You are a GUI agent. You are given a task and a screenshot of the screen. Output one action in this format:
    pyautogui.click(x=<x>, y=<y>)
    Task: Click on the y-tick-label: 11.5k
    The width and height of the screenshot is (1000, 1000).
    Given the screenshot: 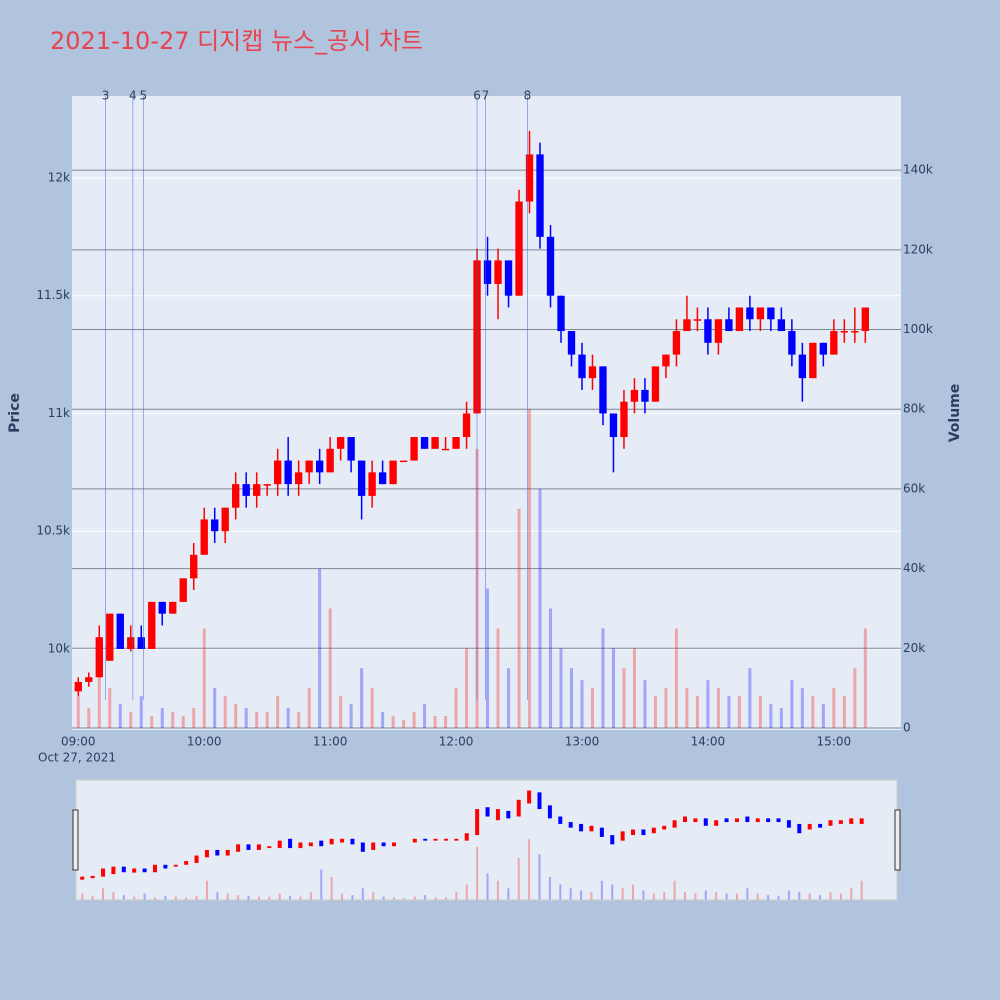 What is the action you would take?
    pyautogui.click(x=53, y=295)
    